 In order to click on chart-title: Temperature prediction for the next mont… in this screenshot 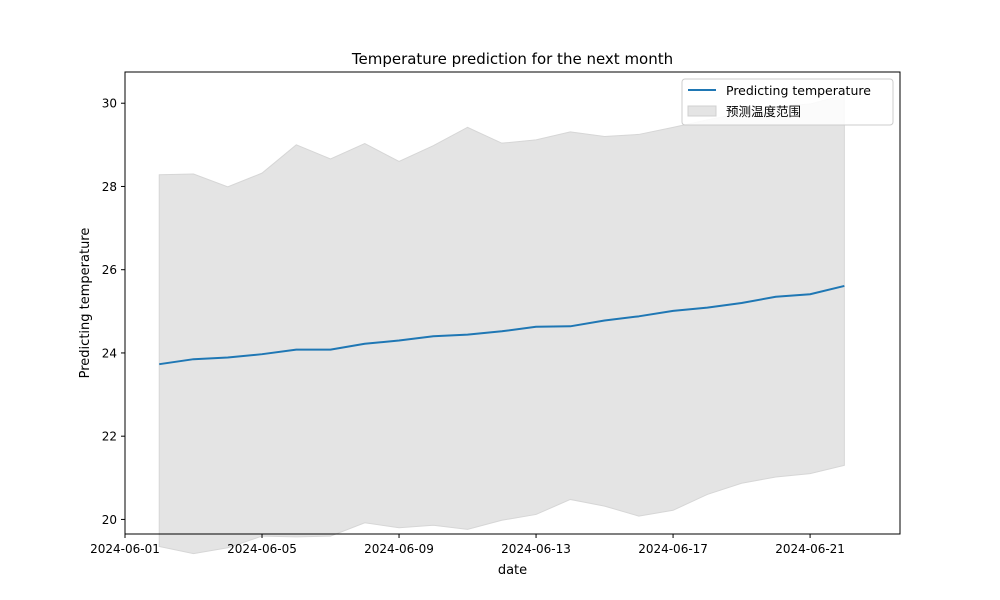, I will do `click(512, 59)`.